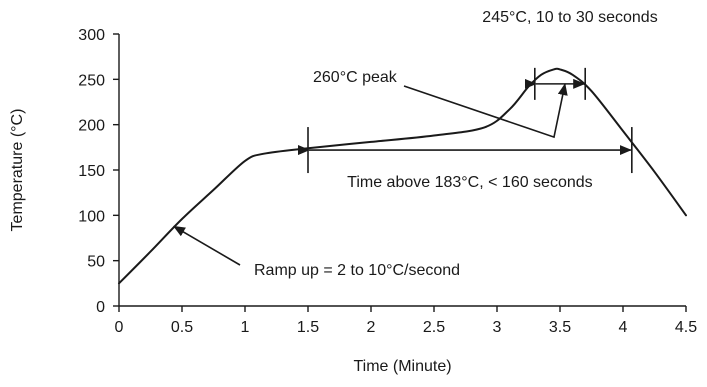 This screenshot has height=387, width=707. What do you see at coordinates (308, 327) in the screenshot?
I see `x-tick-label: 1.5` at bounding box center [308, 327].